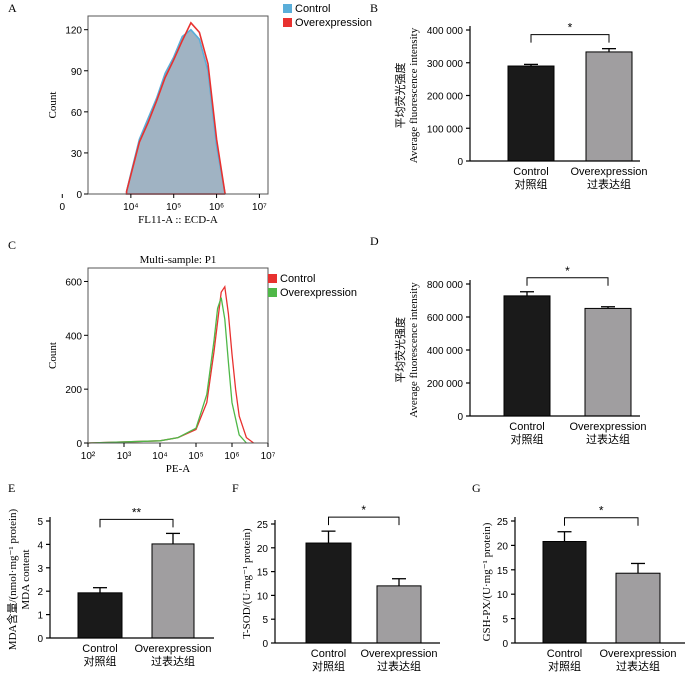 The height and width of the screenshot is (679, 700). Describe the element at coordinates (333, 23) in the screenshot. I see `legend-label: Overexpression` at that location.